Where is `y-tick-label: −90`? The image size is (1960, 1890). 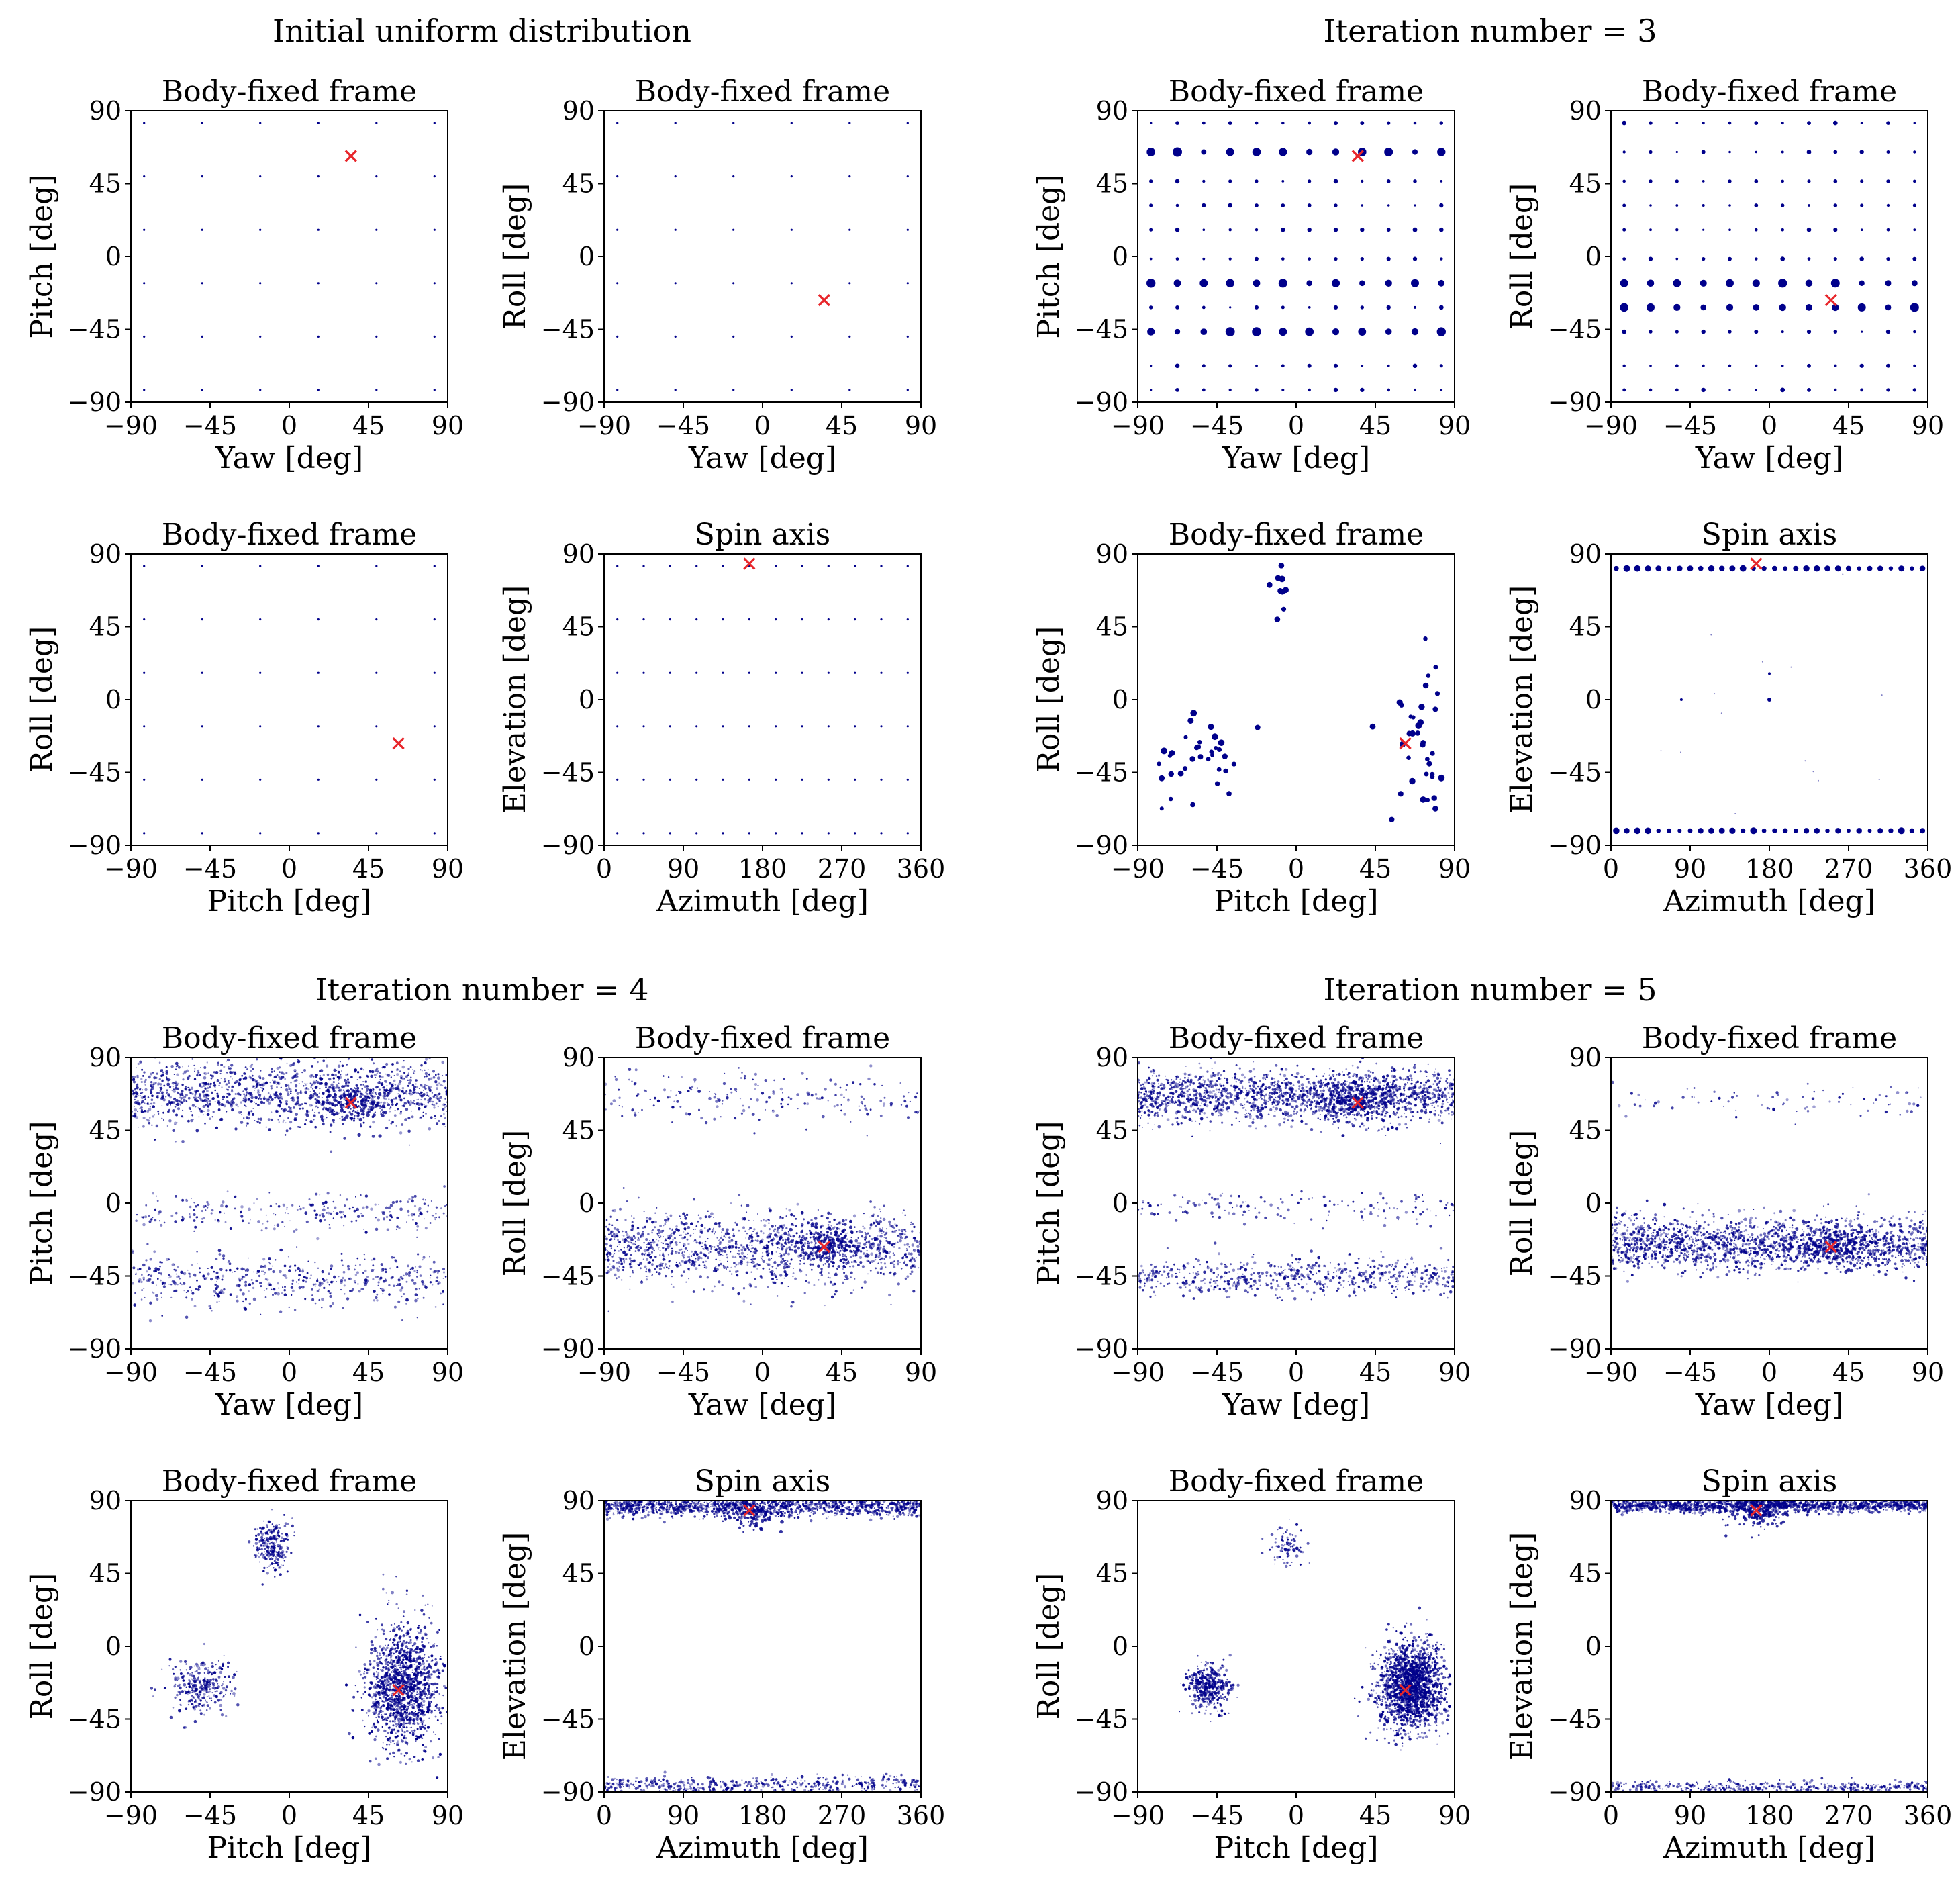
y-tick-label: −90 is located at coordinates (95, 402).